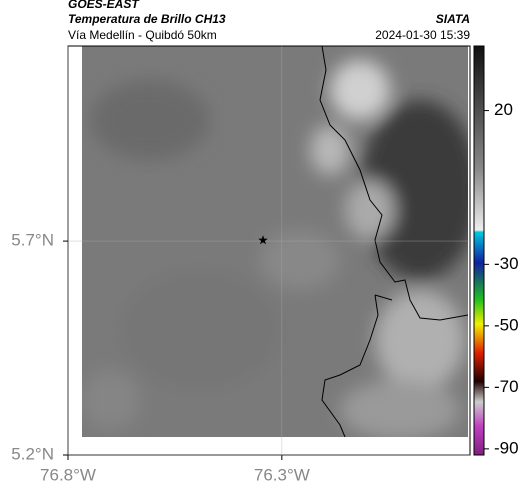 This screenshot has width=526, height=491. Describe the element at coordinates (147, 19) in the screenshot. I see `title: Temperatura de Brillo CH13` at that location.